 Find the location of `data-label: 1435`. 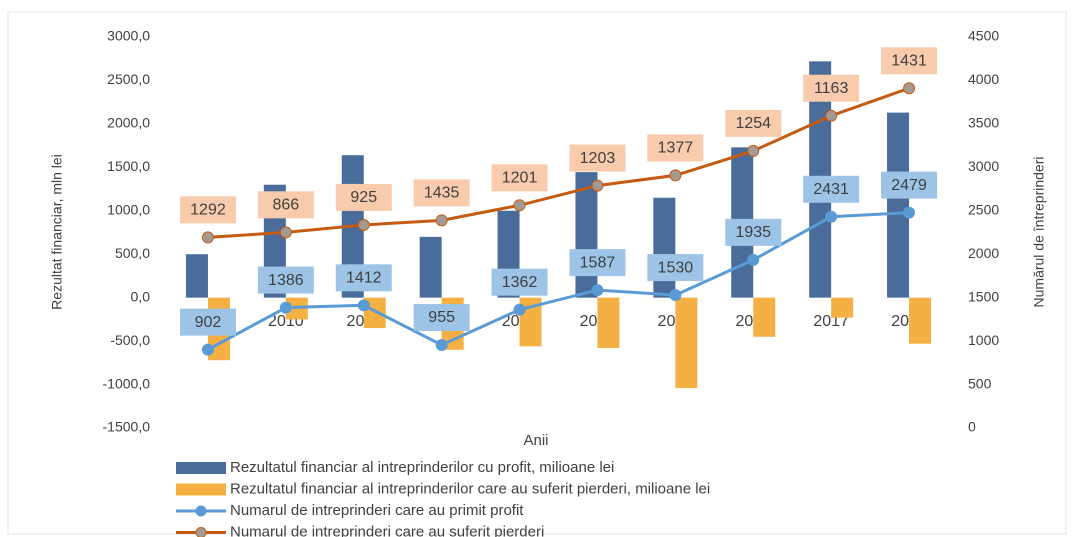

data-label: 1435 is located at coordinates (441, 193).